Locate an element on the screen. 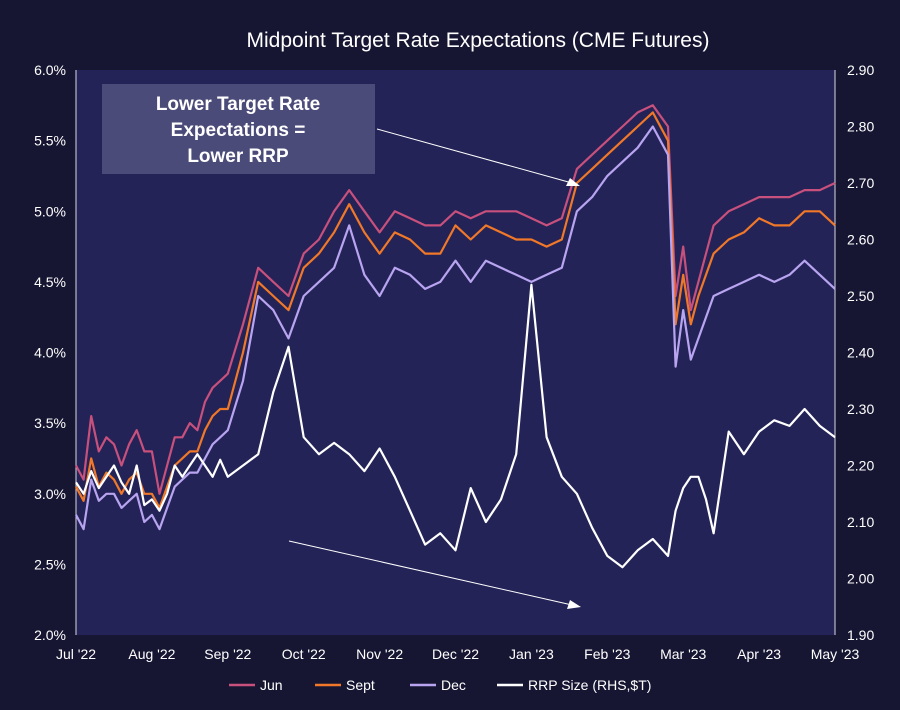  legend-label: RRP Size (RHS,$T) is located at coordinates (589, 685).